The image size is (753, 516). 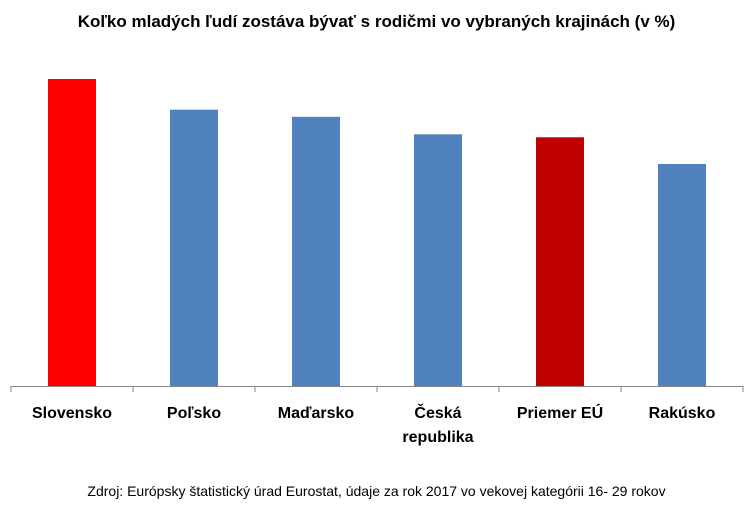 What do you see at coordinates (437, 412) in the screenshot?
I see `category-label-line: Česká` at bounding box center [437, 412].